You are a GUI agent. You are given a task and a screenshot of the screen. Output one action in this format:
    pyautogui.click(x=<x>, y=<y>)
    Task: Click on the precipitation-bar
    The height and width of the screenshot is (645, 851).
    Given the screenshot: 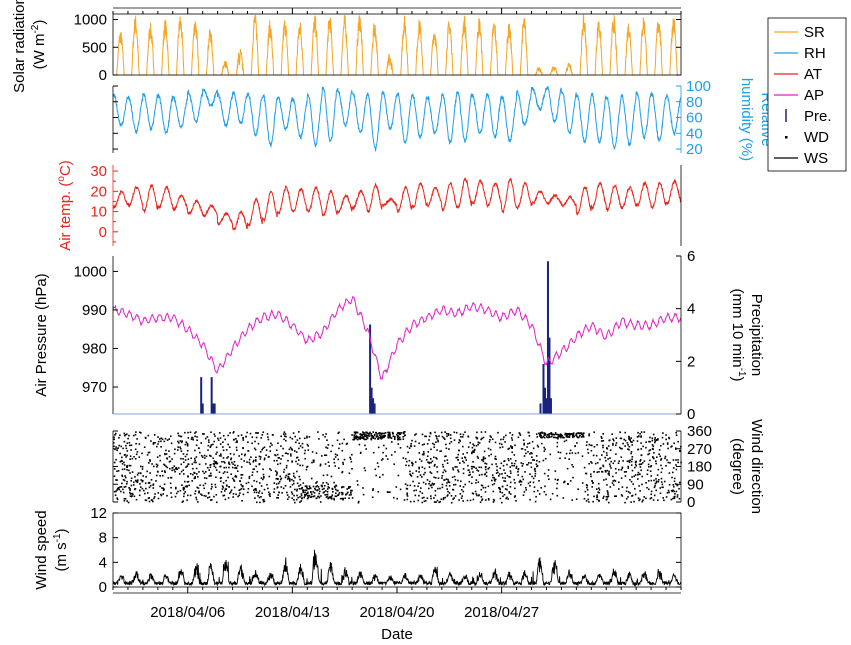 What is the action you would take?
    pyautogui.click(x=540, y=408)
    